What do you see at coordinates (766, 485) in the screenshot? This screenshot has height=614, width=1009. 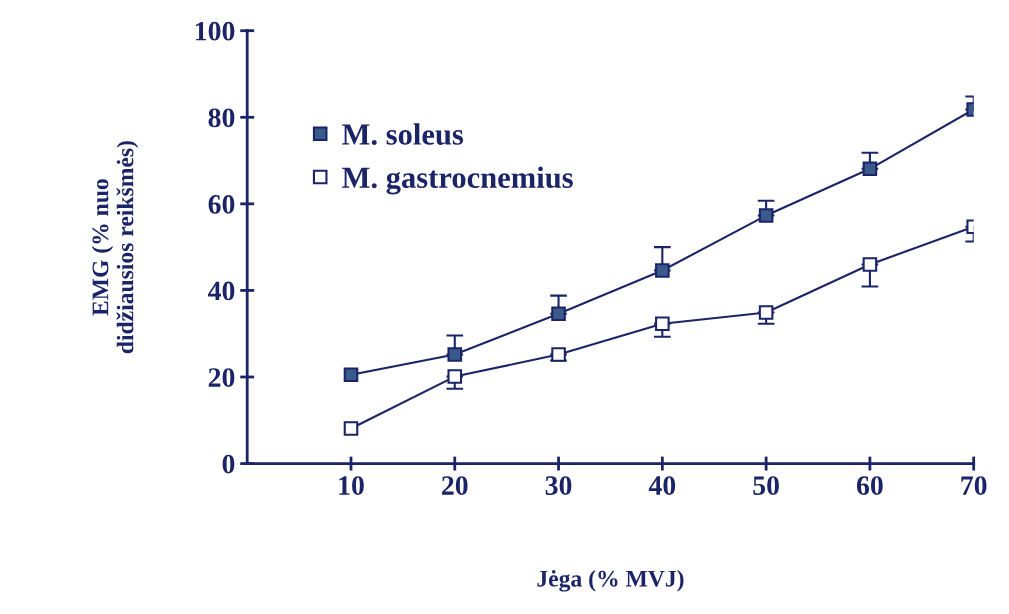 I see `x-tick-label: 50` at bounding box center [766, 485].